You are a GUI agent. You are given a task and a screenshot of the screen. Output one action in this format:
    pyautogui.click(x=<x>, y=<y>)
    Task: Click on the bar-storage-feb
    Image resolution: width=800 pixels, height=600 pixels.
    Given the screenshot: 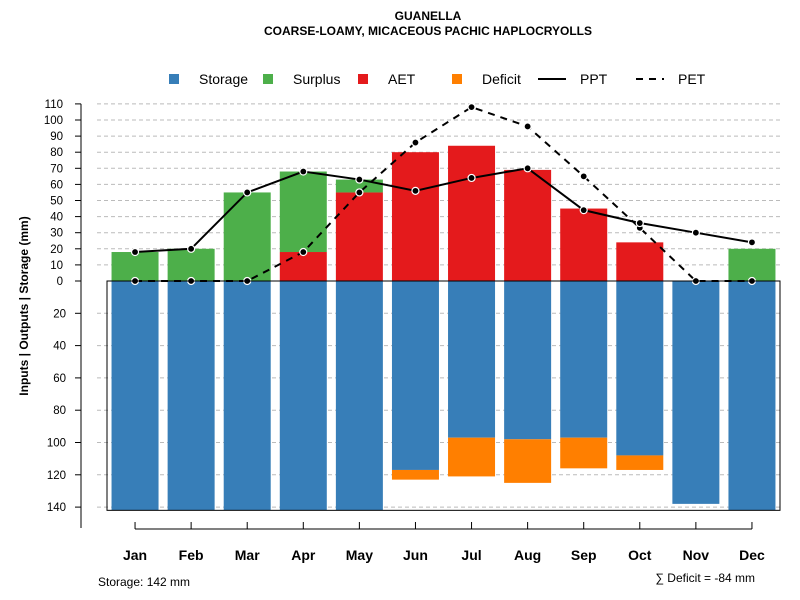 What is the action you would take?
    pyautogui.click(x=191, y=396)
    